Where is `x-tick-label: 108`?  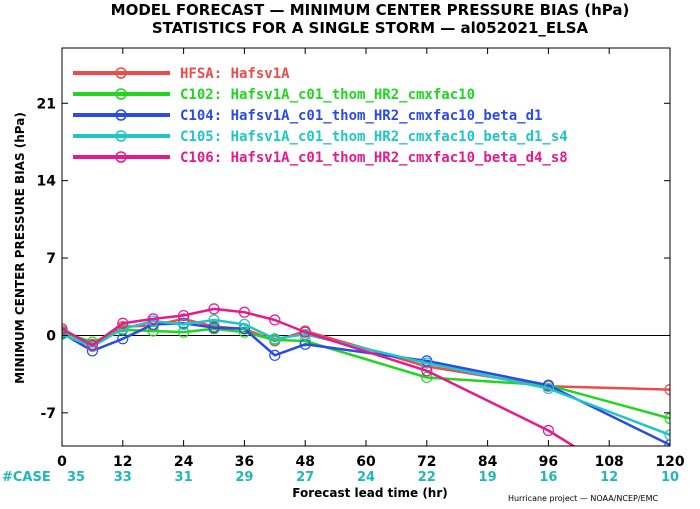
x-tick-label: 108 is located at coordinates (609, 462).